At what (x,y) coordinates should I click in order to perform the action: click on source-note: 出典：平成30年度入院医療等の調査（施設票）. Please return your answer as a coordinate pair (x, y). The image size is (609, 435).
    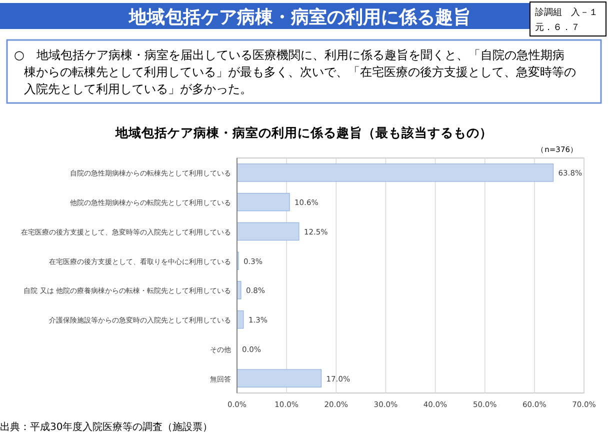
    Looking at the image, I should click on (106, 427).